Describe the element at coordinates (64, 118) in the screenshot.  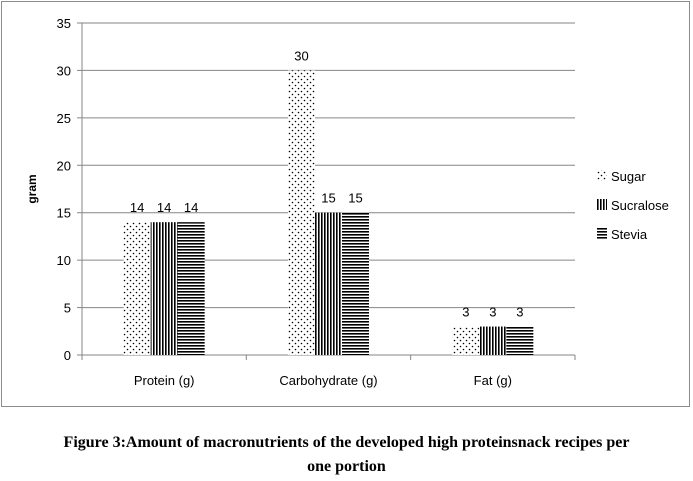
I see `y-tick-label: 25` at that location.